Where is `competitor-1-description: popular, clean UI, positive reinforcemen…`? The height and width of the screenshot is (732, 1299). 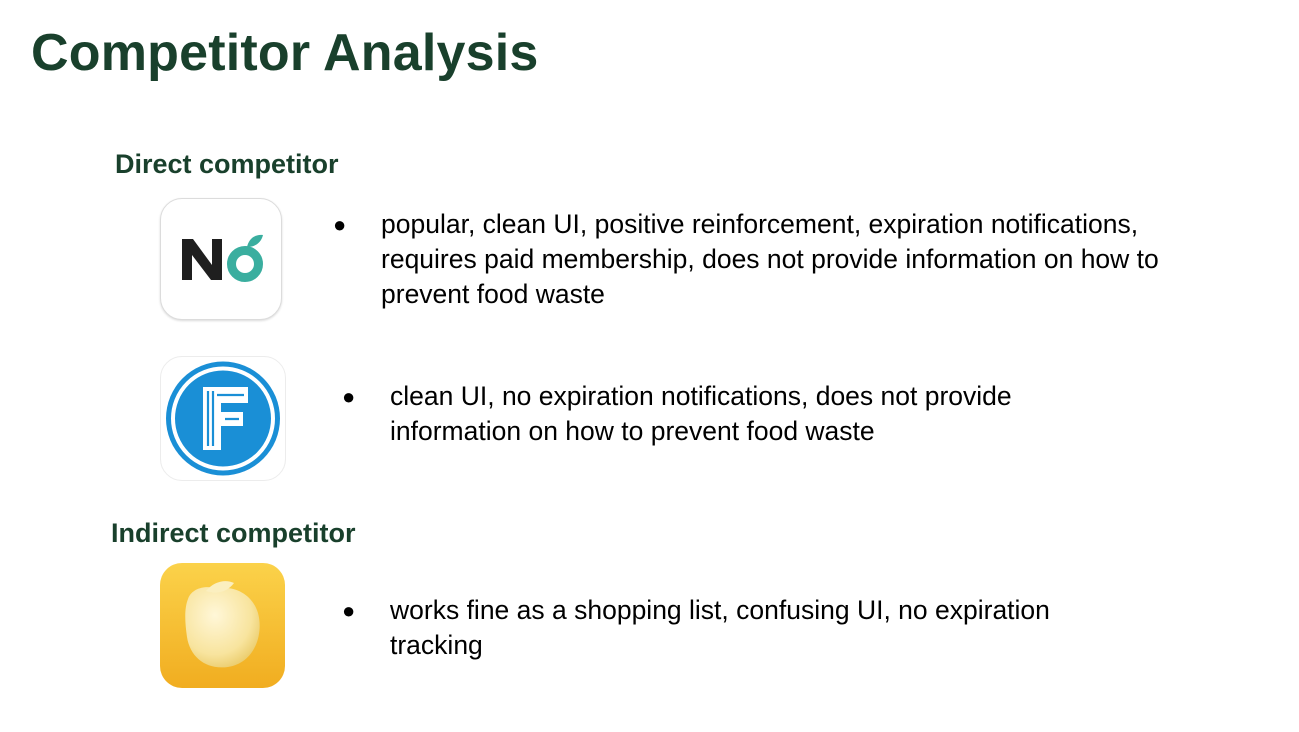 competitor-1-description: popular, clean UI, positive reinforcemen… is located at coordinates (770, 259).